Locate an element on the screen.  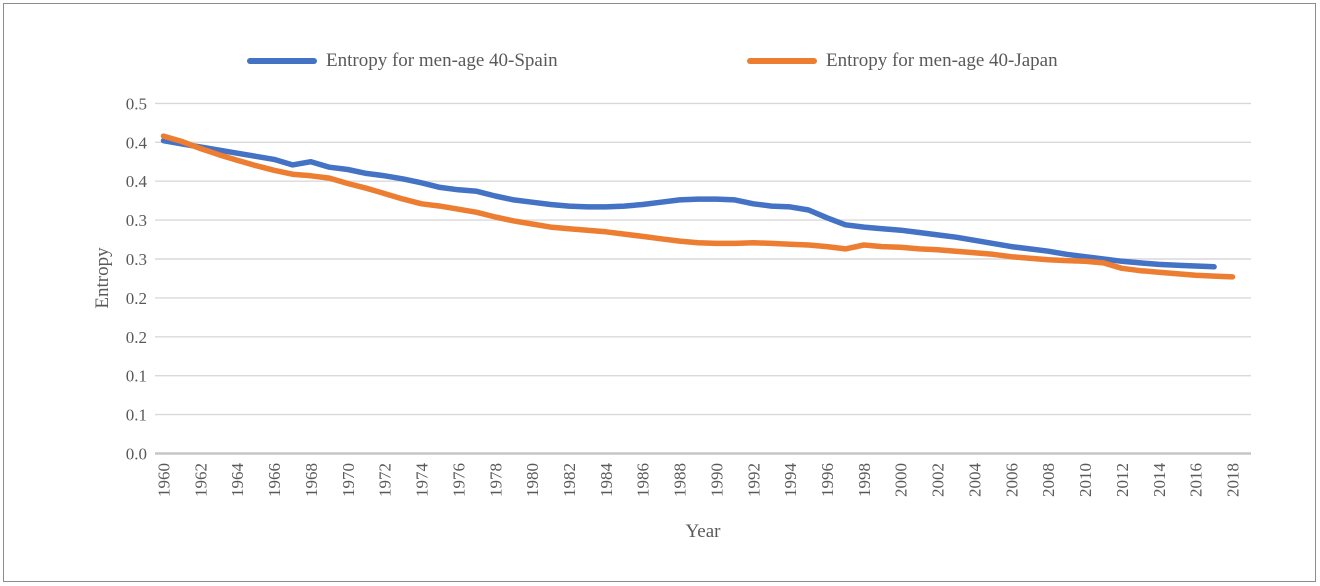
x-tick-label: 2006 is located at coordinates (1011, 480).